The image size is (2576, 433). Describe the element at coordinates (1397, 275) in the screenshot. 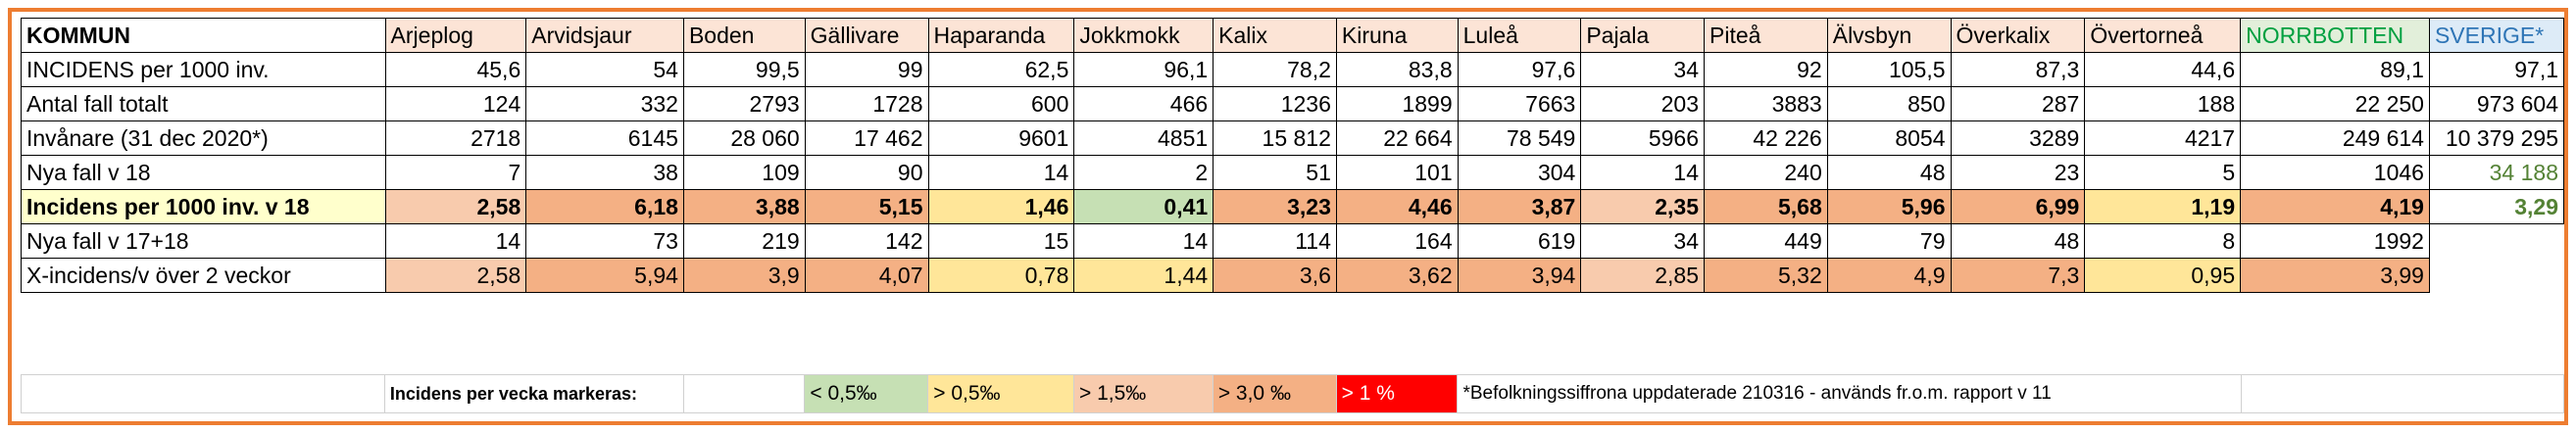

I see `cell: 3,62` at that location.